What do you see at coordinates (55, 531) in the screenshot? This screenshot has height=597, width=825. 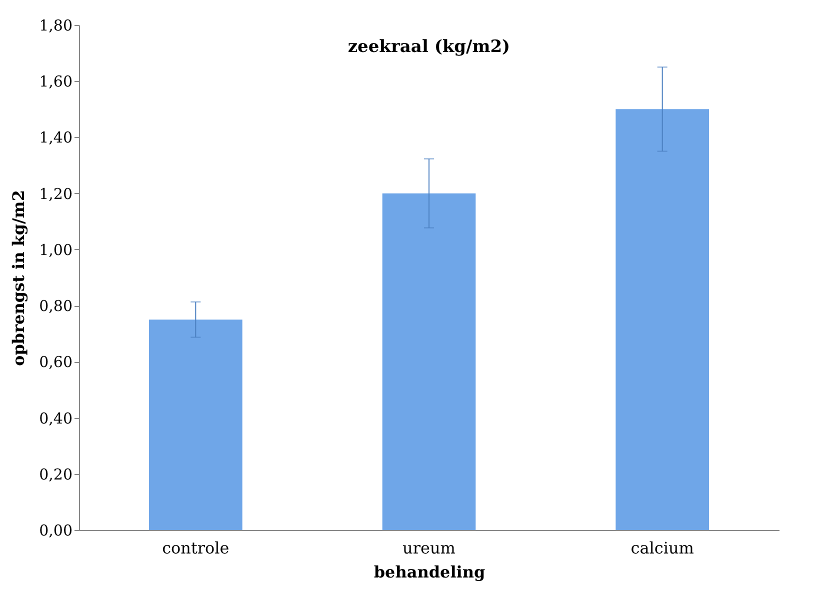 I see `y-tick-label: 0,00` at bounding box center [55, 531].